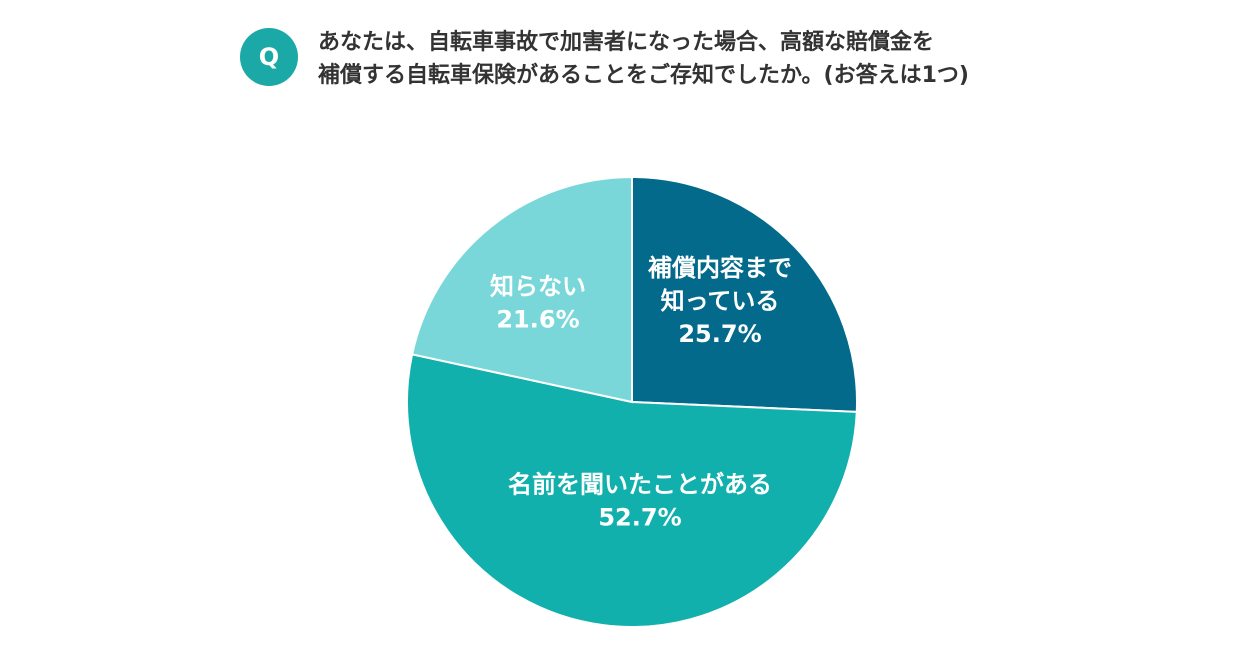 This screenshot has height=660, width=1240. What do you see at coordinates (626, 42) in the screenshot?
I see `question-line-1: あなたは、自転車事故で加害者になった場合、高額な賠償金を` at bounding box center [626, 42].